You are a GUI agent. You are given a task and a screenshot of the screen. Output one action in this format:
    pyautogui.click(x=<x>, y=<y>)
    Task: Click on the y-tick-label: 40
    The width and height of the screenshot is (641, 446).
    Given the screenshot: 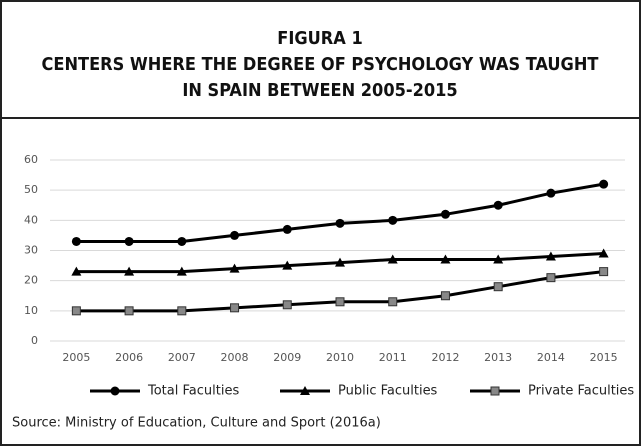 What is the action you would take?
    pyautogui.click(x=31, y=219)
    